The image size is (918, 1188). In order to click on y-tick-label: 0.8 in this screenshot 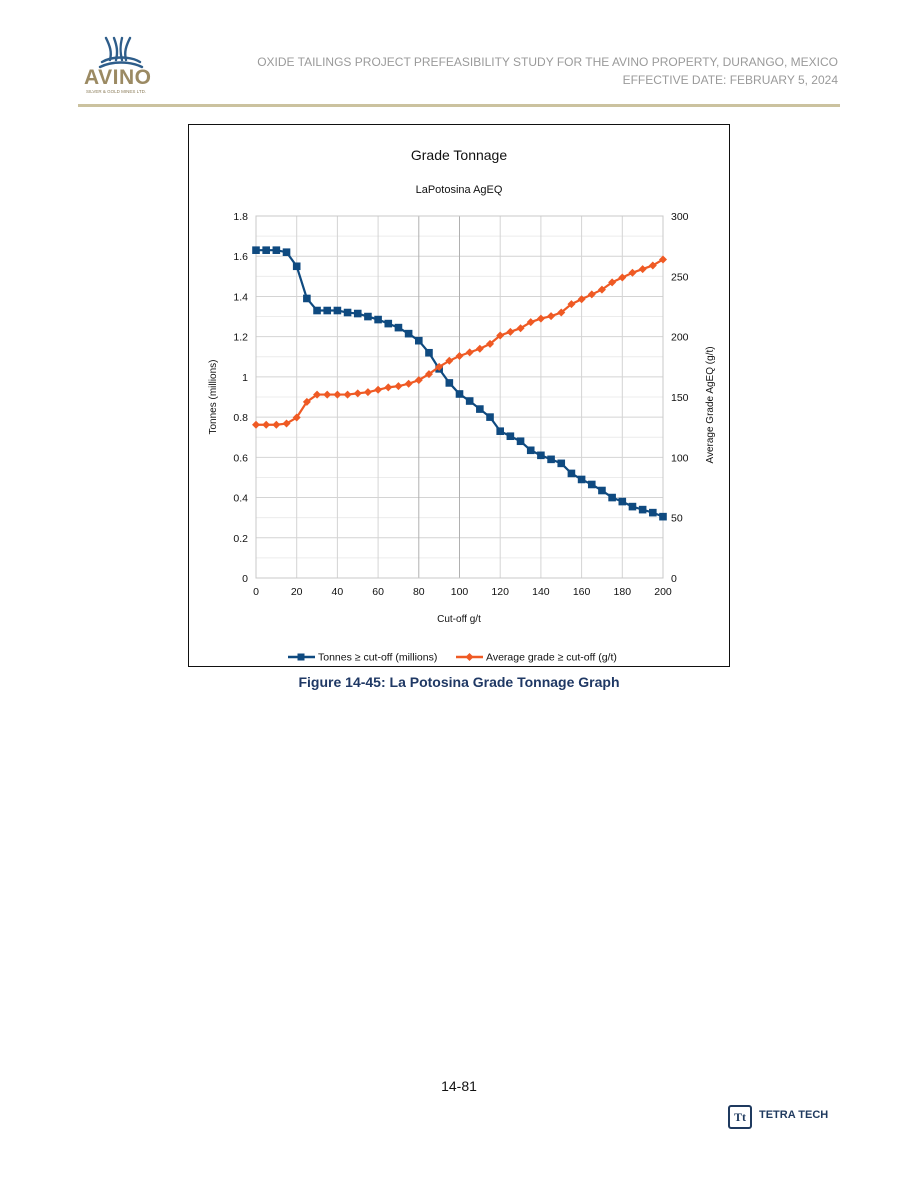, I will do `click(240, 418)`.